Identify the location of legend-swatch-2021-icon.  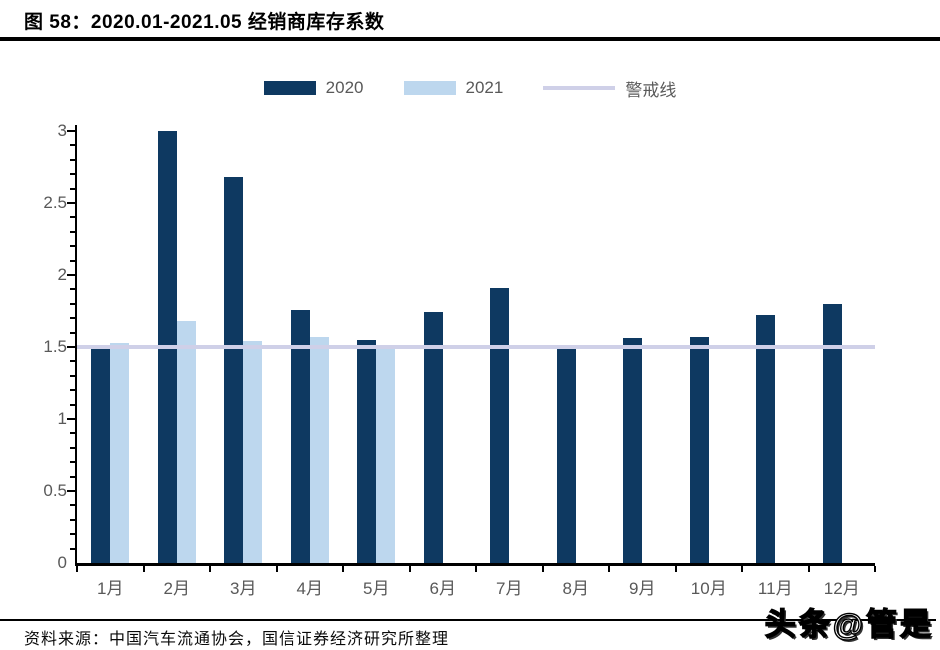
(429, 88).